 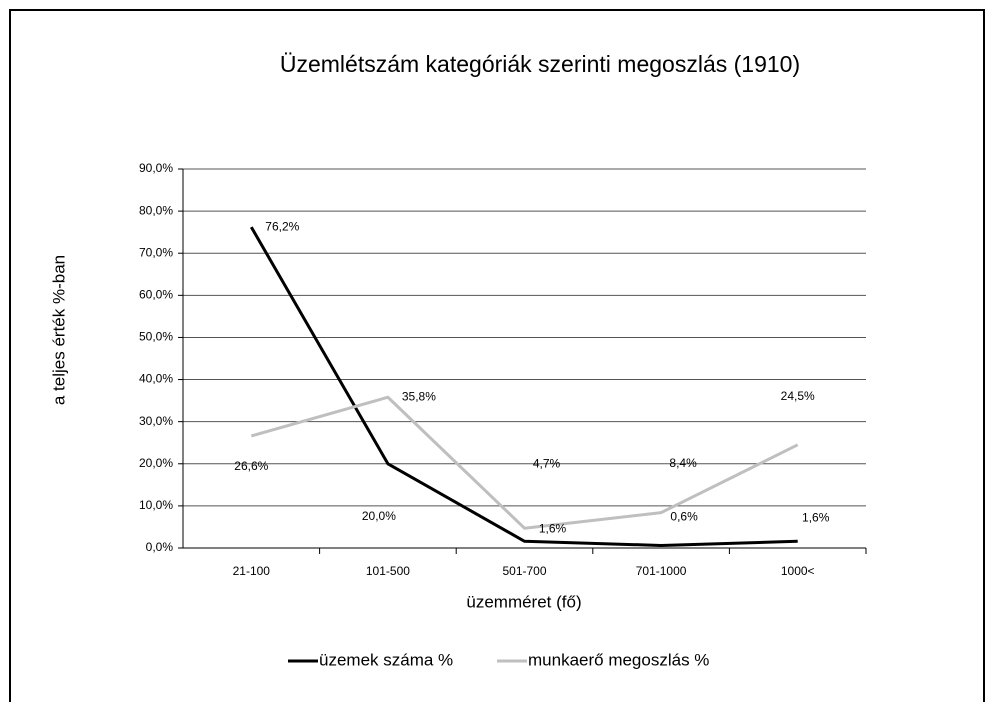 I want to click on data-label: 35,8%, so click(x=419, y=396).